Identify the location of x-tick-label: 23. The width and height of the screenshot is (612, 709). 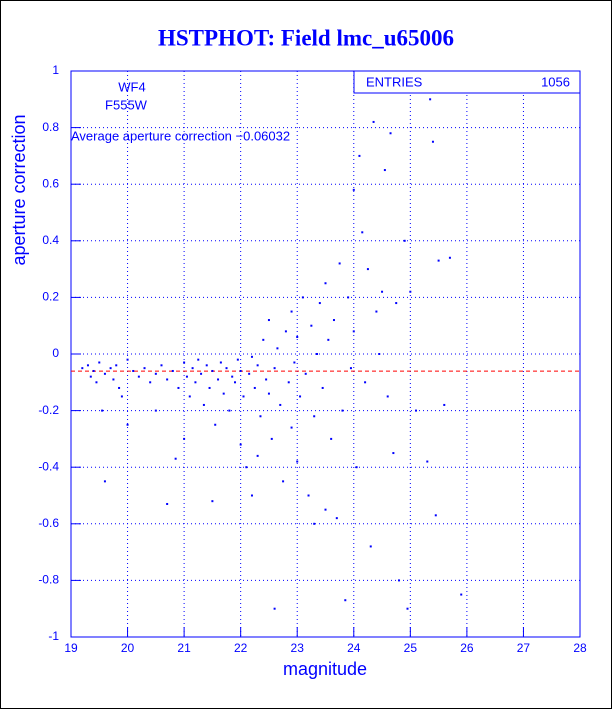
(298, 648).